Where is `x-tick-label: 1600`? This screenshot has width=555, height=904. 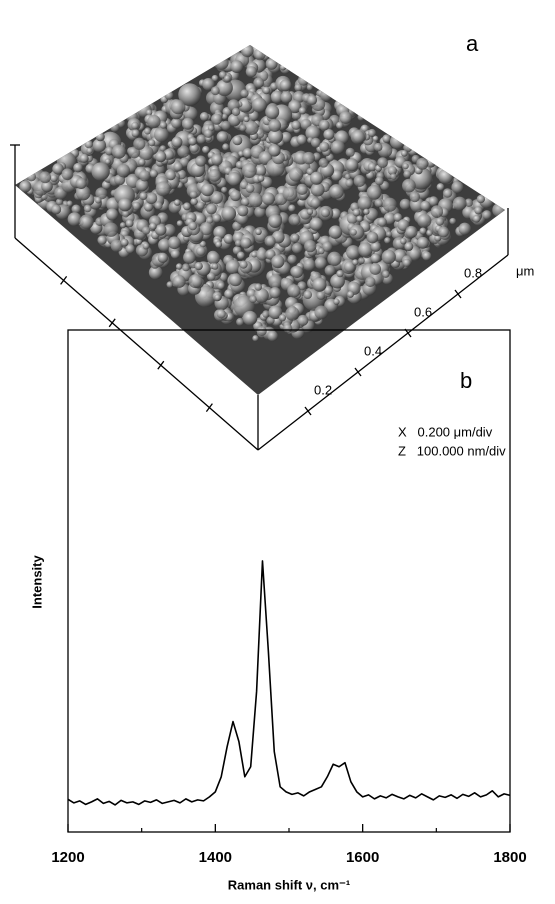 x-tick-label: 1600 is located at coordinates (362, 857).